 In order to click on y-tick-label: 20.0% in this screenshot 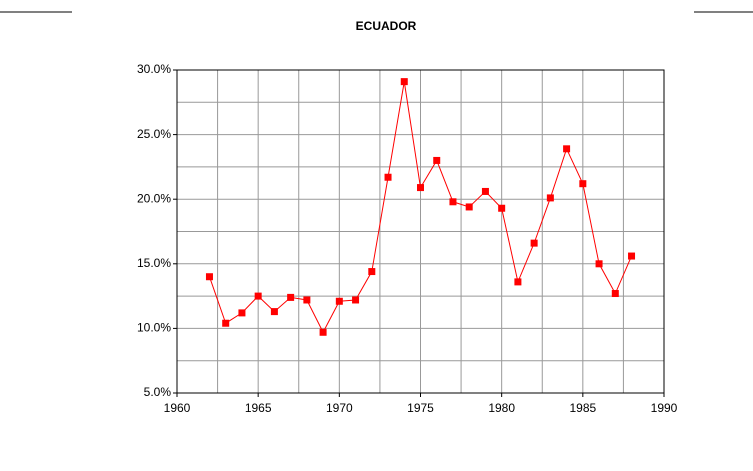, I will do `click(154, 198)`.